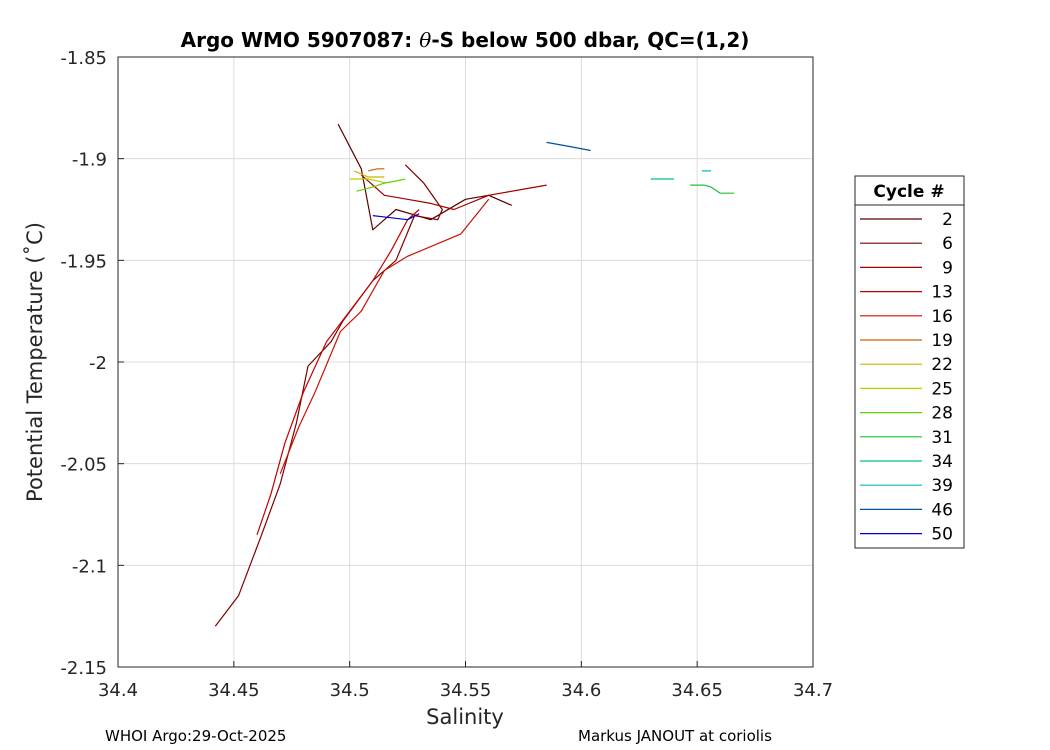  I want to click on legend-label-cycle-46: 46, so click(942, 510).